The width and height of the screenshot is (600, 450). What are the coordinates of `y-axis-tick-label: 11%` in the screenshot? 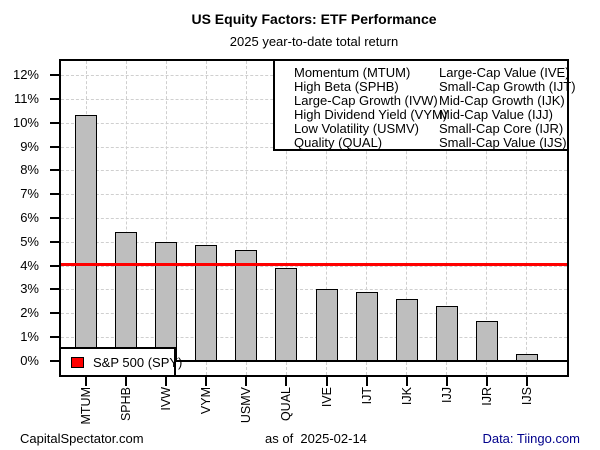 It's located at (26, 99).